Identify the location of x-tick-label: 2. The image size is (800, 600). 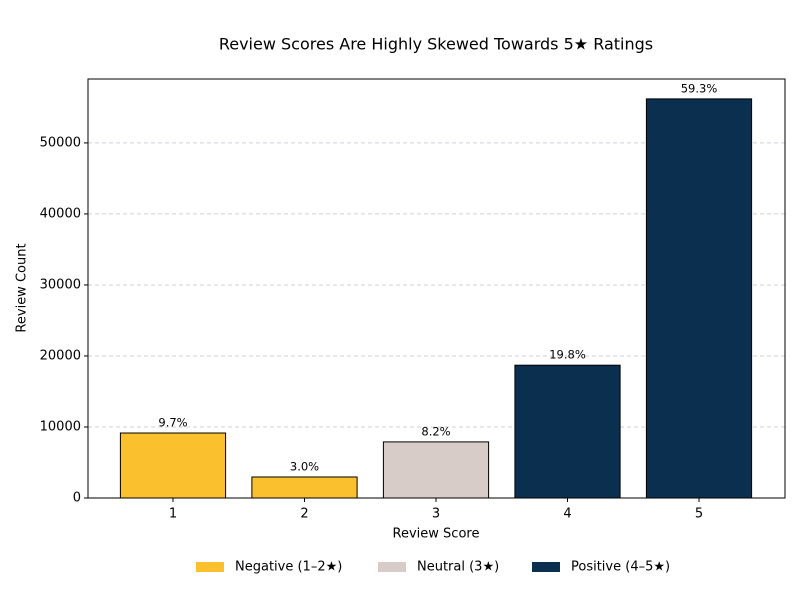
(304, 514).